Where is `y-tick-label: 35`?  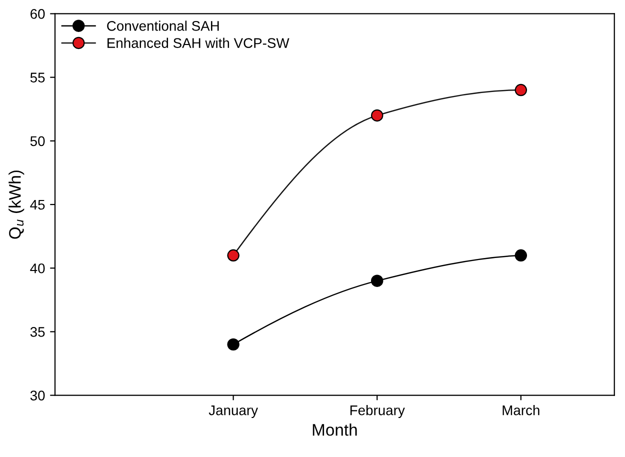 y-tick-label: 35 is located at coordinates (37, 332).